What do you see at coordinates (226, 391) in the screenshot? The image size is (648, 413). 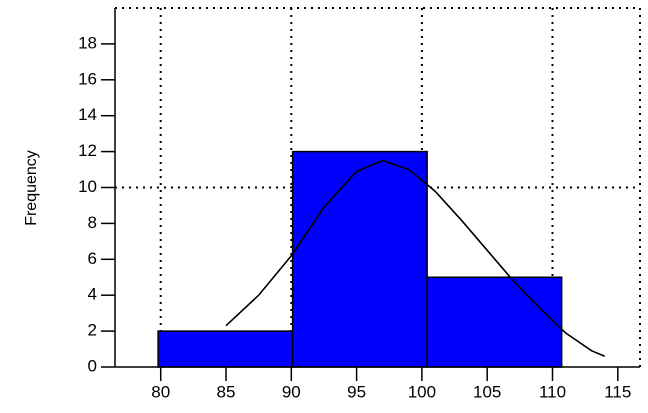 I see `x-tick-label: 85` at bounding box center [226, 391].